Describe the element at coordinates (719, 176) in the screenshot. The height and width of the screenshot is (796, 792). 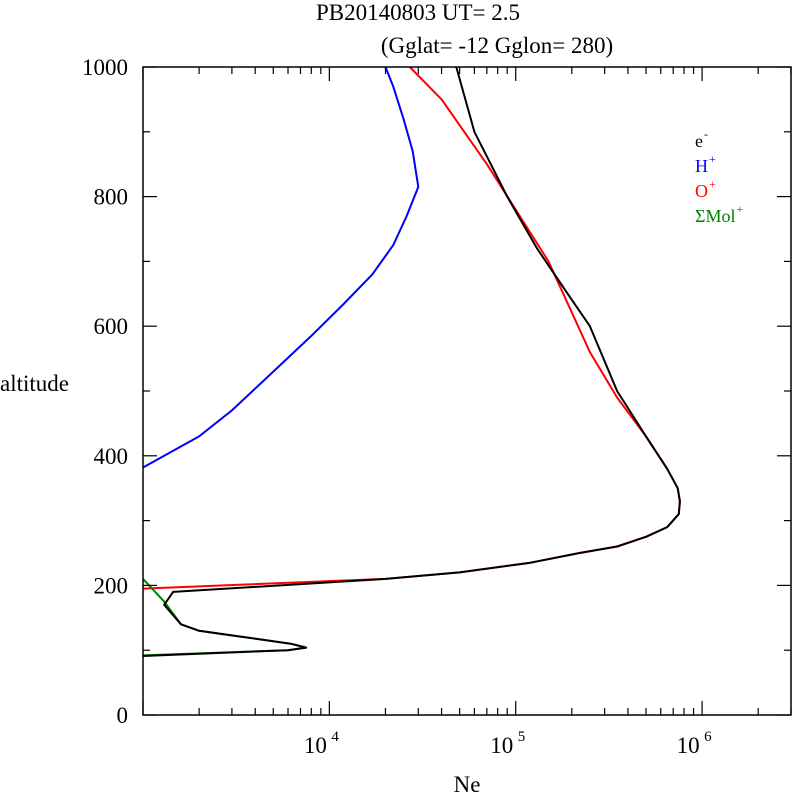
I see `legend: e -H +O +ΣMol +` at that location.